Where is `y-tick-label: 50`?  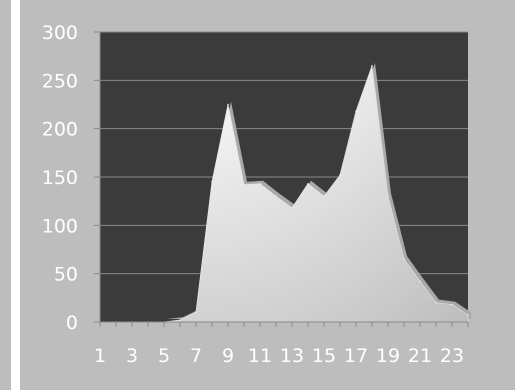 y-tick-label: 50 is located at coordinates (66, 275).